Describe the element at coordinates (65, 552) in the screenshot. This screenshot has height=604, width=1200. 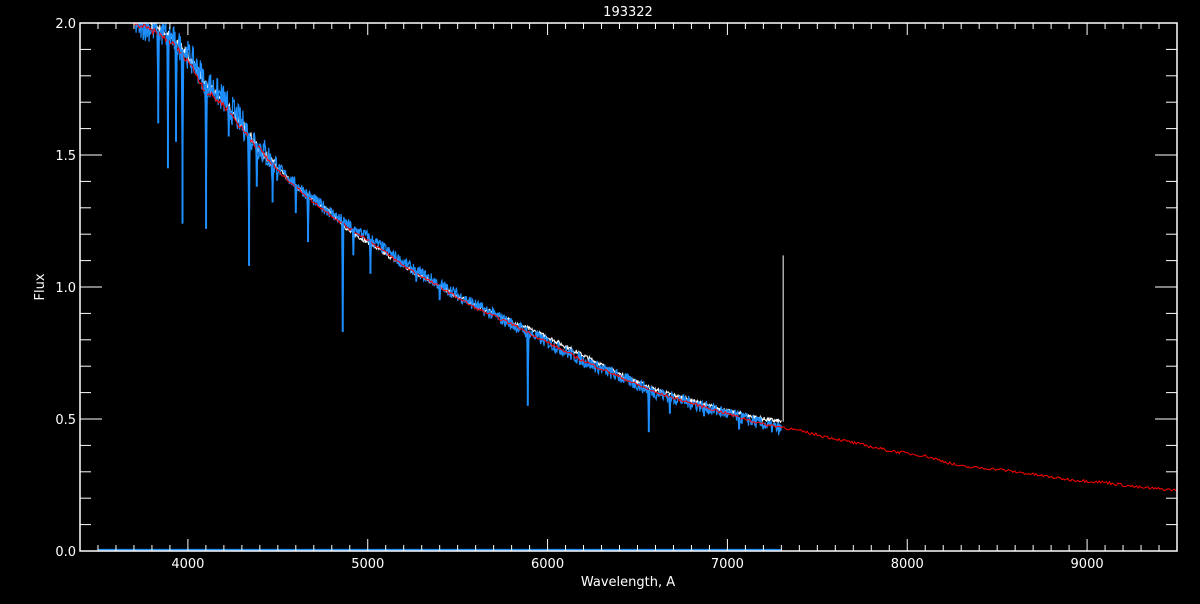
I see `y-tick-label: 0.0` at that location.